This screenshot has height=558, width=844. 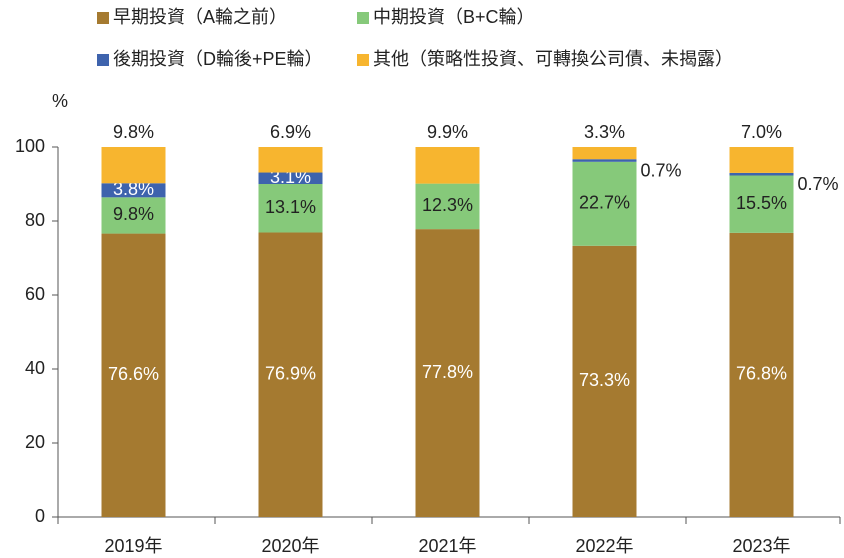 I want to click on value-label: 9.9%, so click(x=447, y=132).